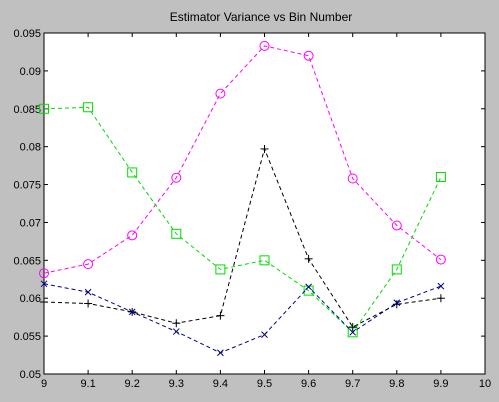  What do you see at coordinates (27, 261) in the screenshot?
I see `y-tick-label: 0.065` at bounding box center [27, 261].